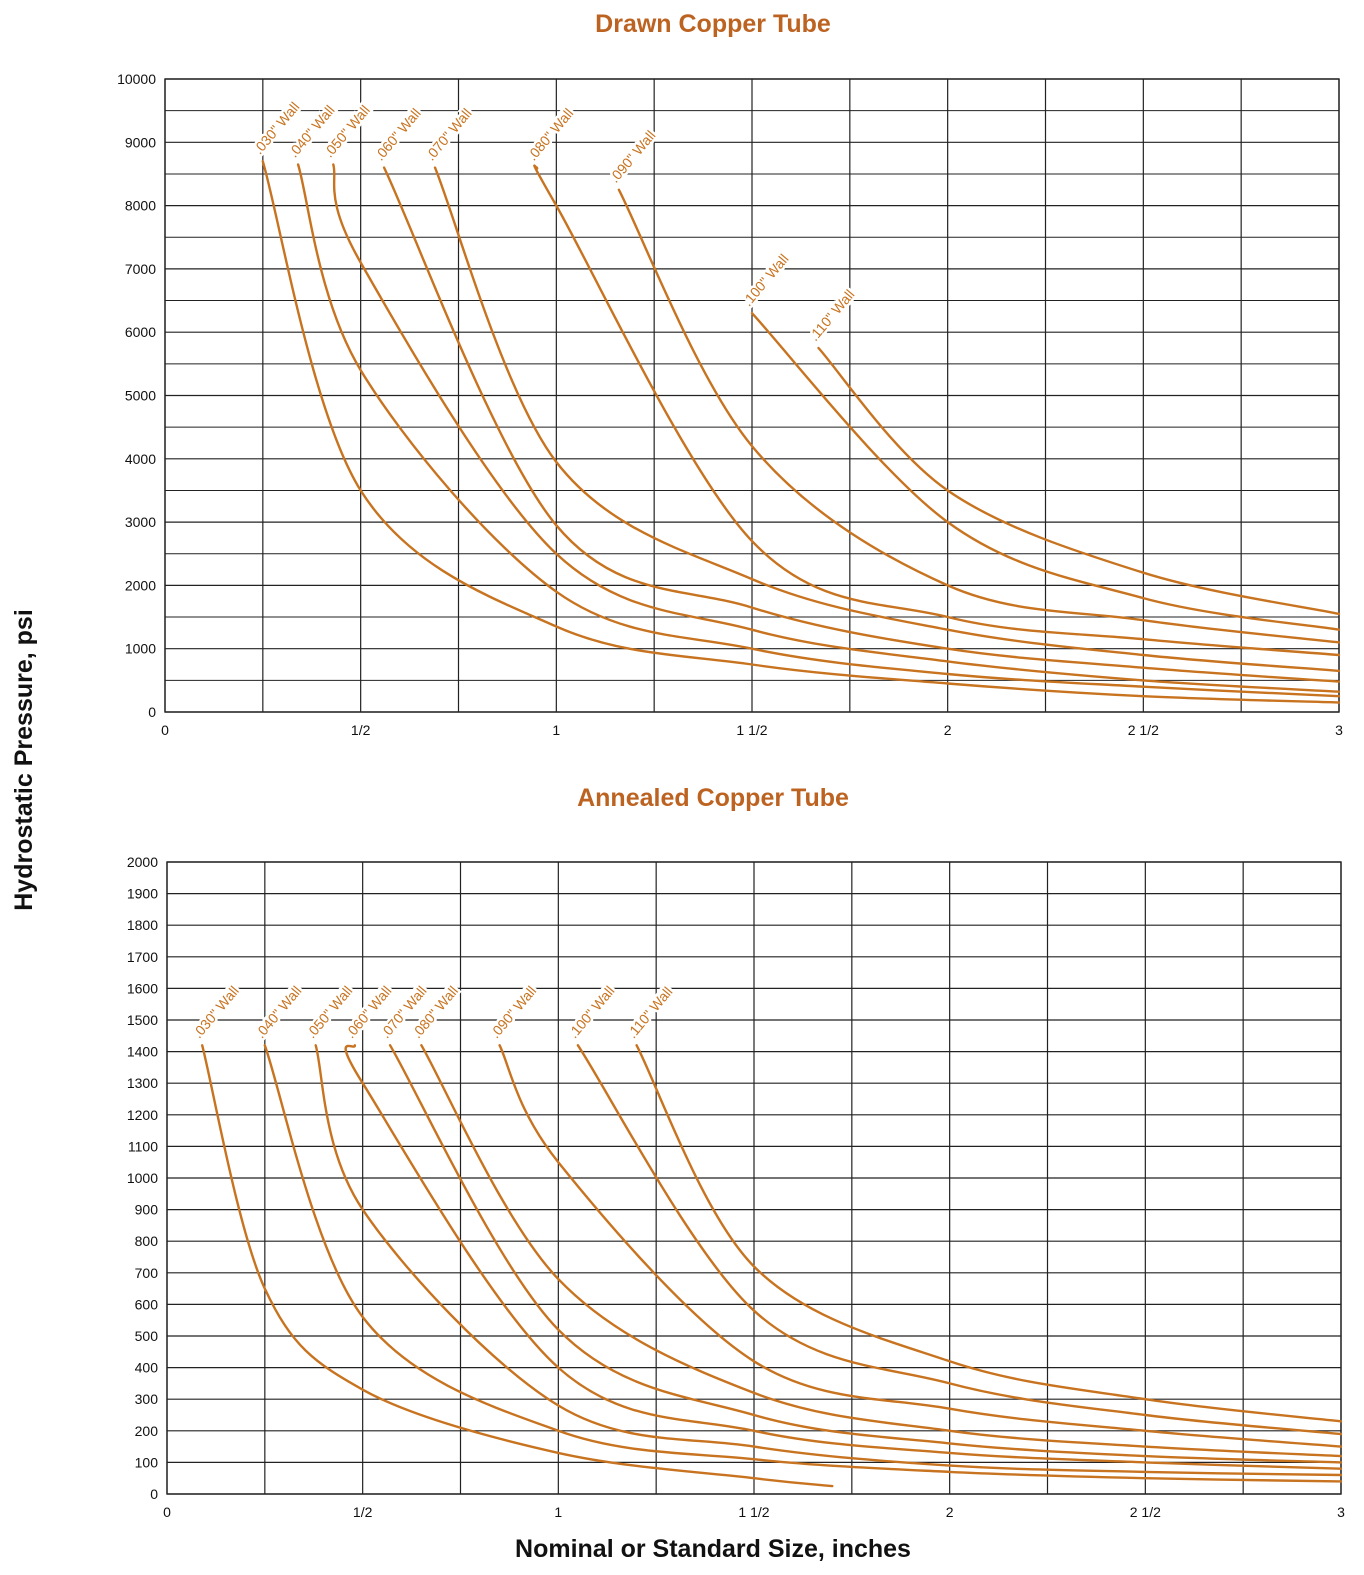  Describe the element at coordinates (550, 134) in the screenshot. I see `series-label-5: .080" Wall` at that location.